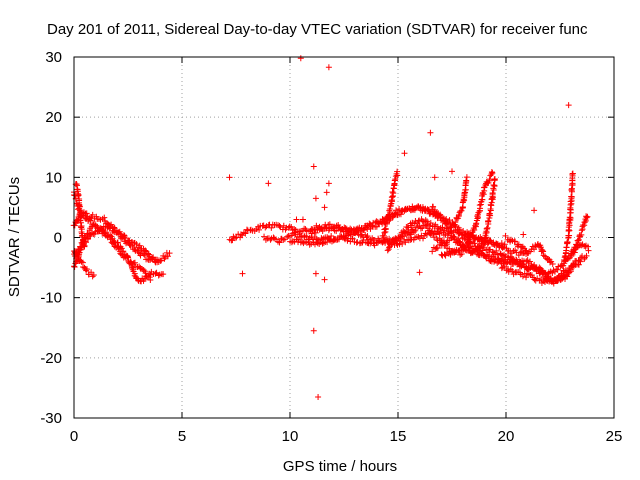 The image size is (640, 480). Describe the element at coordinates (58, 238) in the screenshot. I see `y-tick-label: 0` at that location.